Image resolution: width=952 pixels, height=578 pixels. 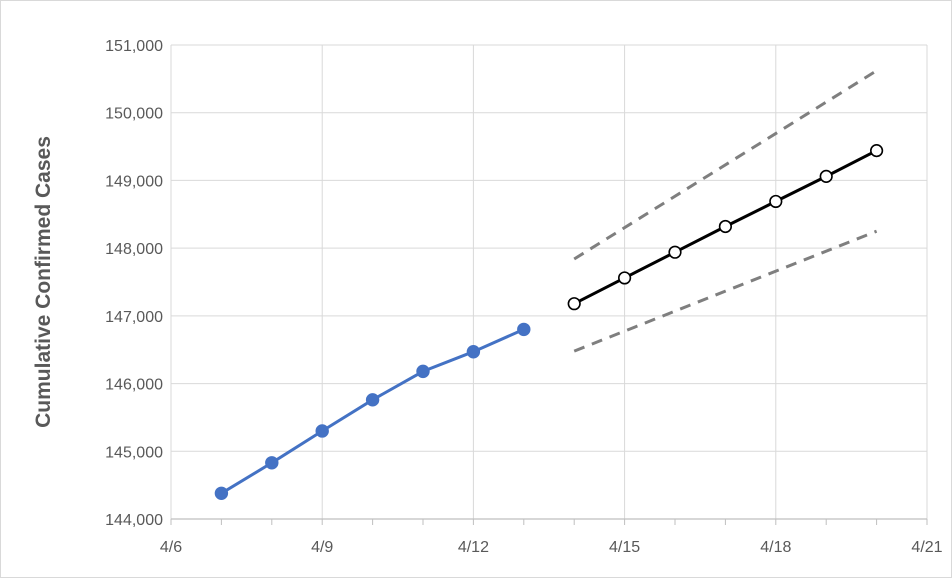 What do you see at coordinates (775, 547) in the screenshot?
I see `x-tick-label: 4/18` at bounding box center [775, 547].